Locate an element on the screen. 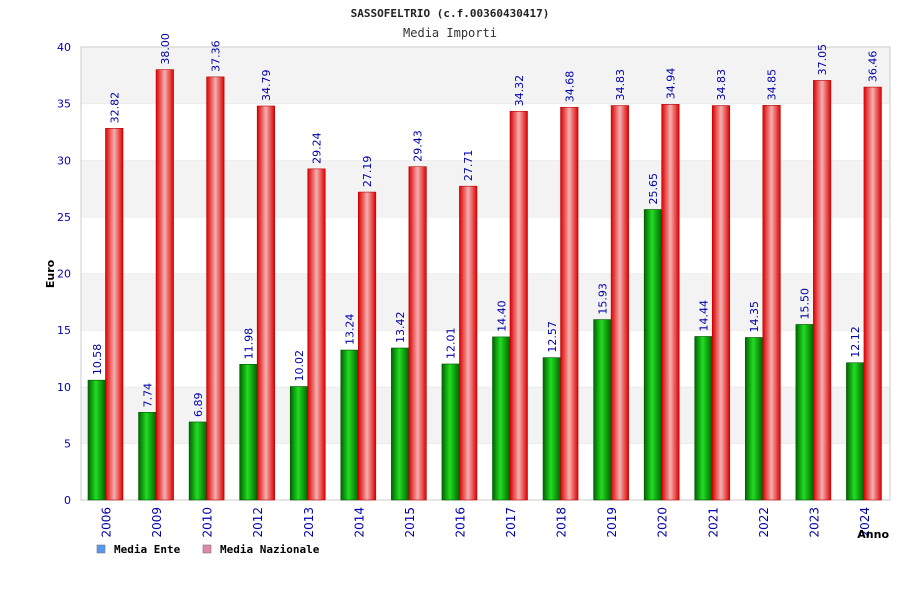 The width and height of the screenshot is (900, 600). data-label: 36.46 is located at coordinates (873, 67).